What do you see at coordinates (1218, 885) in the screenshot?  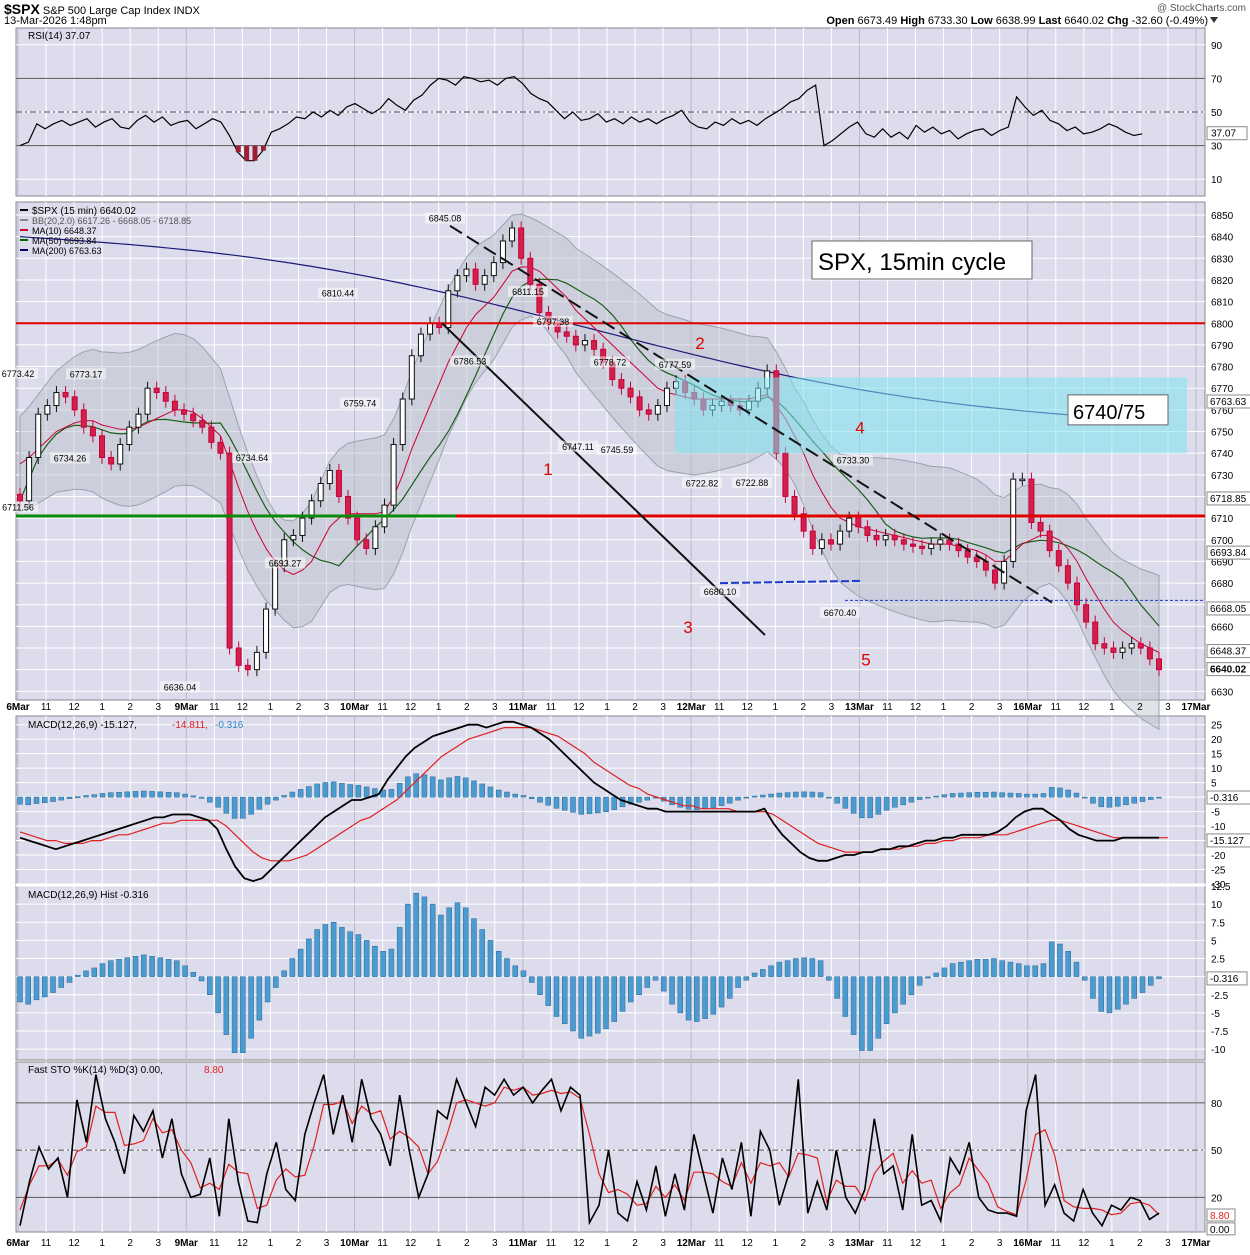 I see `y-tick-label: -30` at bounding box center [1218, 885].